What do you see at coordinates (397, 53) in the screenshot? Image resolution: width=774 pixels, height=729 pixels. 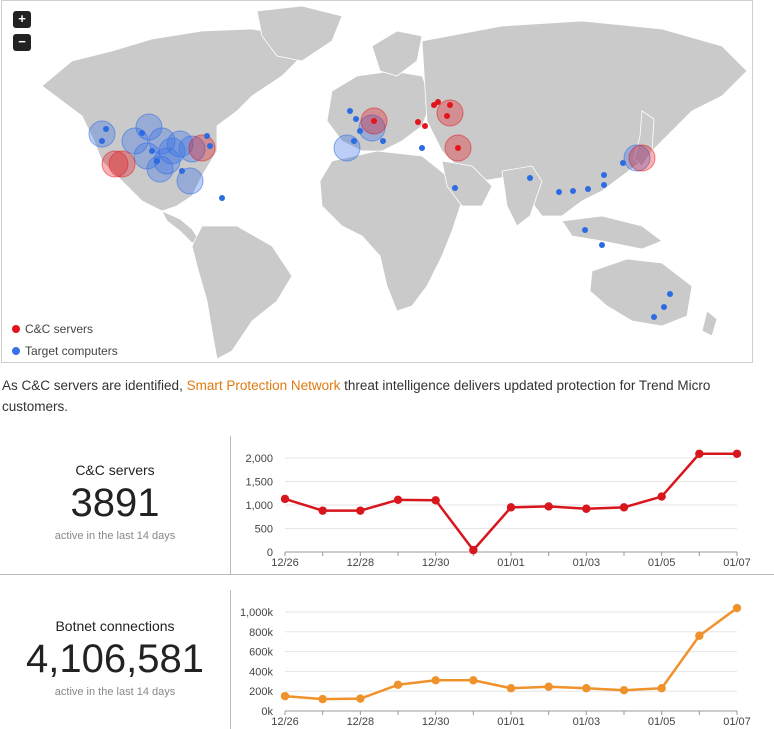 I see `scandinavia-landmass` at bounding box center [397, 53].